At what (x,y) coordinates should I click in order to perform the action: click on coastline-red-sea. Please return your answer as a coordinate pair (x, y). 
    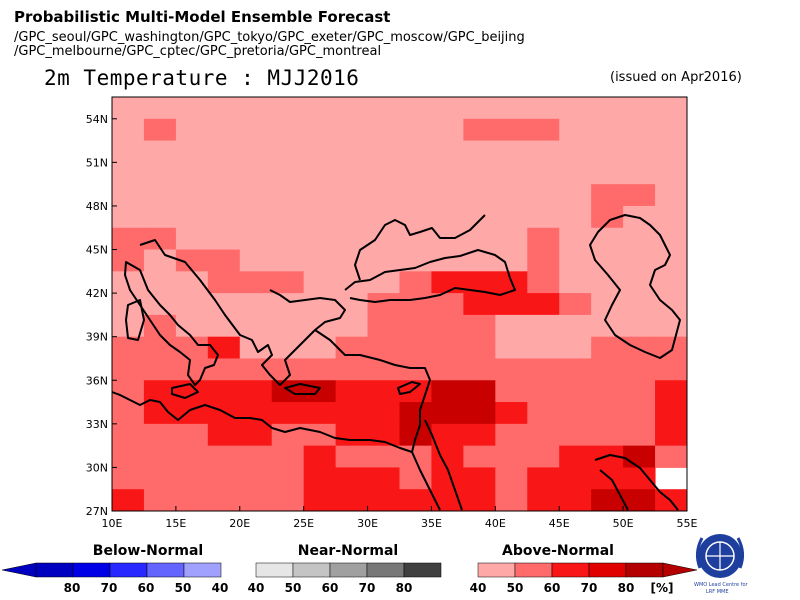
    Looking at the image, I should click on (426, 481).